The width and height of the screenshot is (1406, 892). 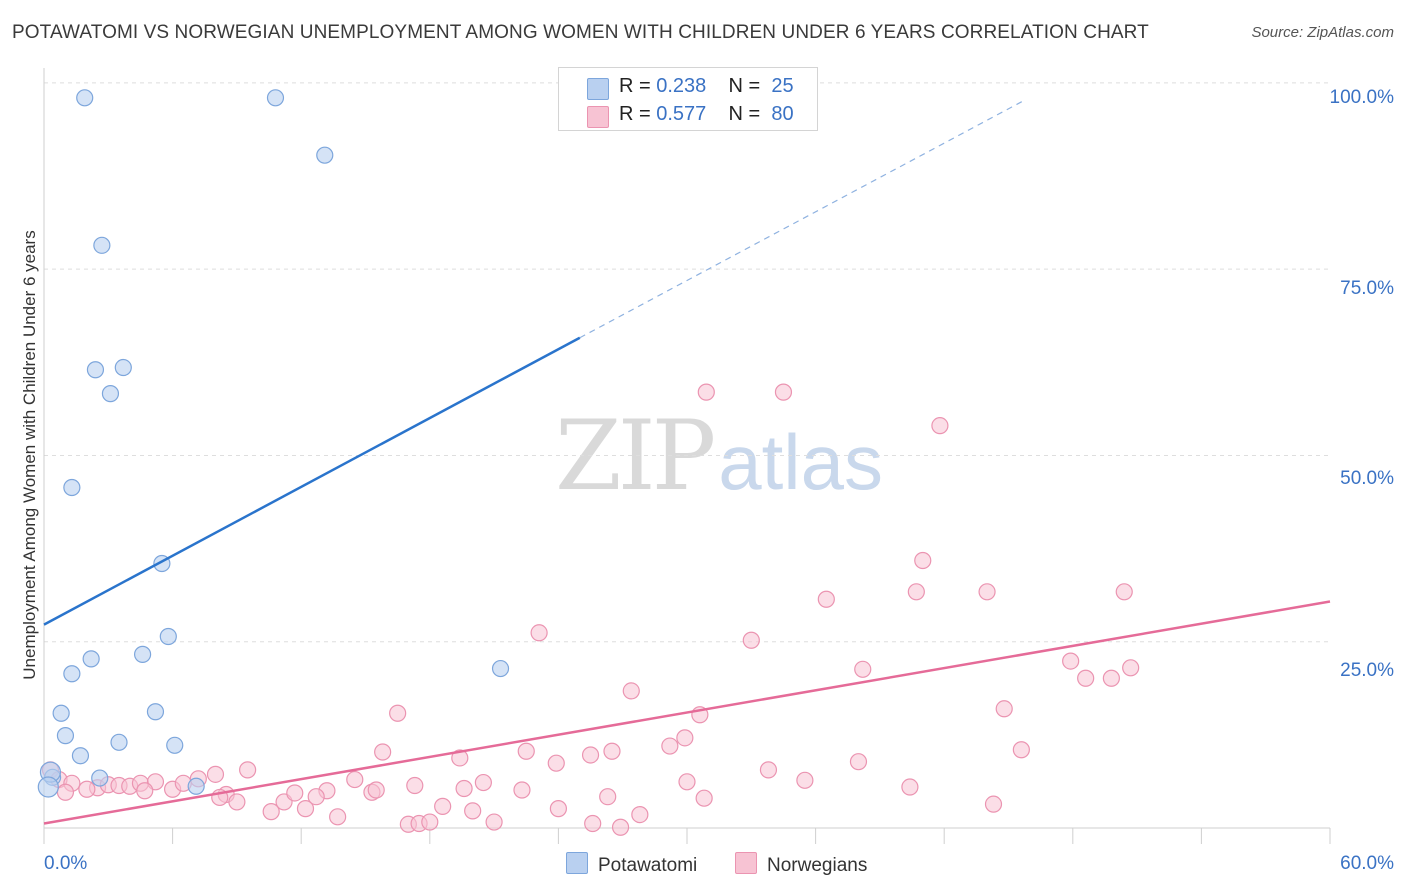 What do you see at coordinates (648, 865) in the screenshot?
I see `bottom-legend-label-potawatomi: Potawatomi` at bounding box center [648, 865].